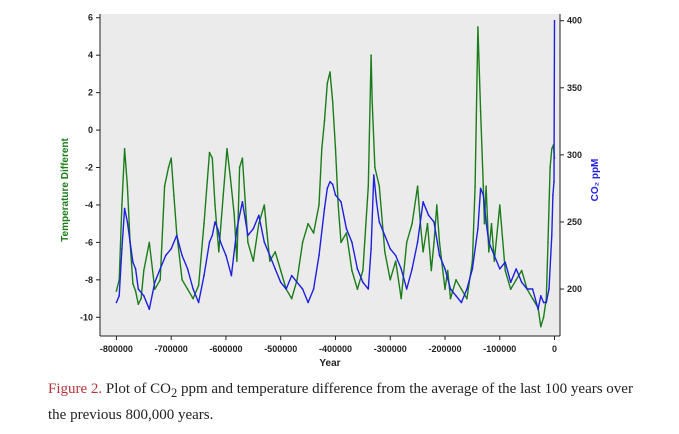 This screenshot has height=434, width=679. I want to click on x-tick-label: -600000, so click(225, 349).